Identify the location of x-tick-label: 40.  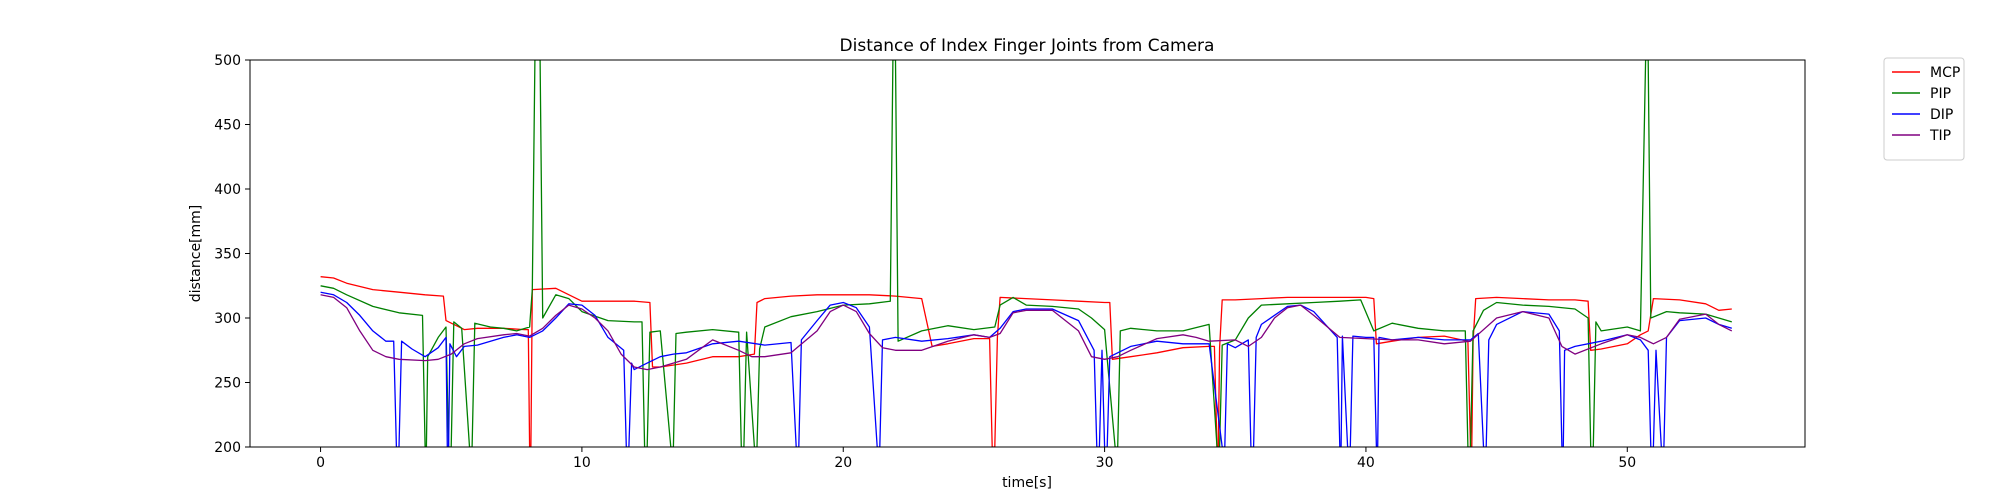
(1366, 463).